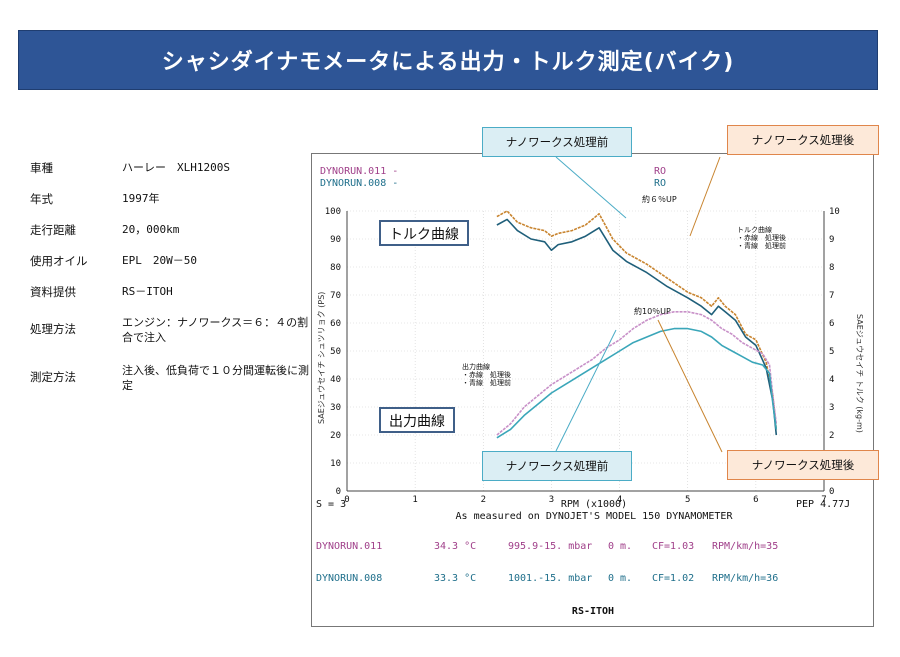 Image resolution: width=900 pixels, height=657 pixels. What do you see at coordinates (335, 296) in the screenshot?
I see `y-tick-left: 70` at bounding box center [335, 296].